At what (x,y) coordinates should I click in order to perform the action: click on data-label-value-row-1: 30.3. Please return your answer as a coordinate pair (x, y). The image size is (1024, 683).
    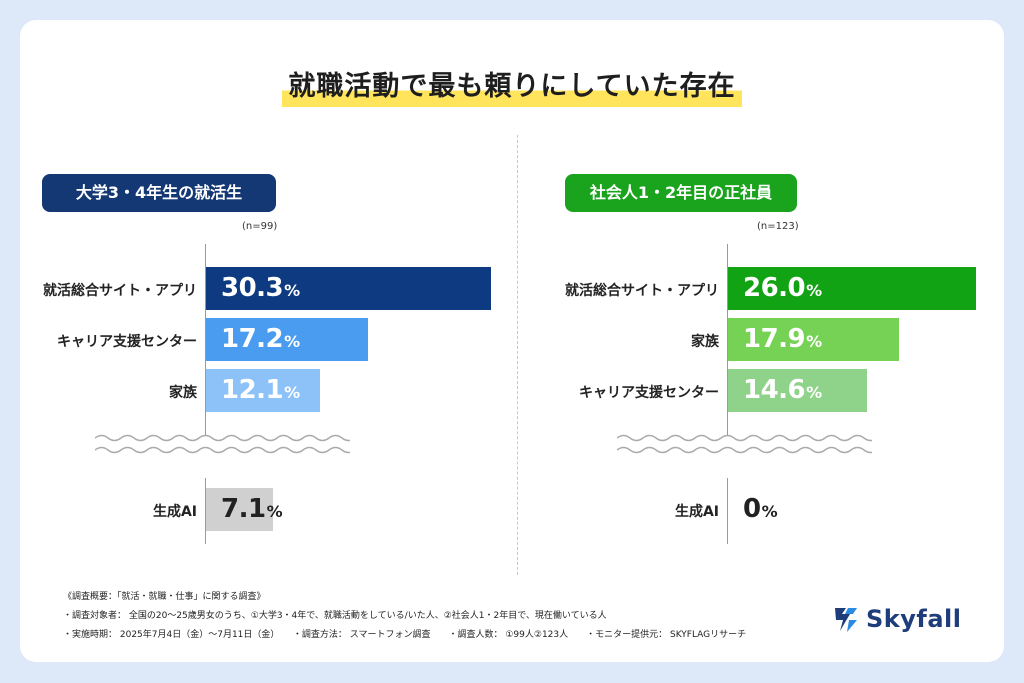
    Looking at the image, I should click on (252, 287).